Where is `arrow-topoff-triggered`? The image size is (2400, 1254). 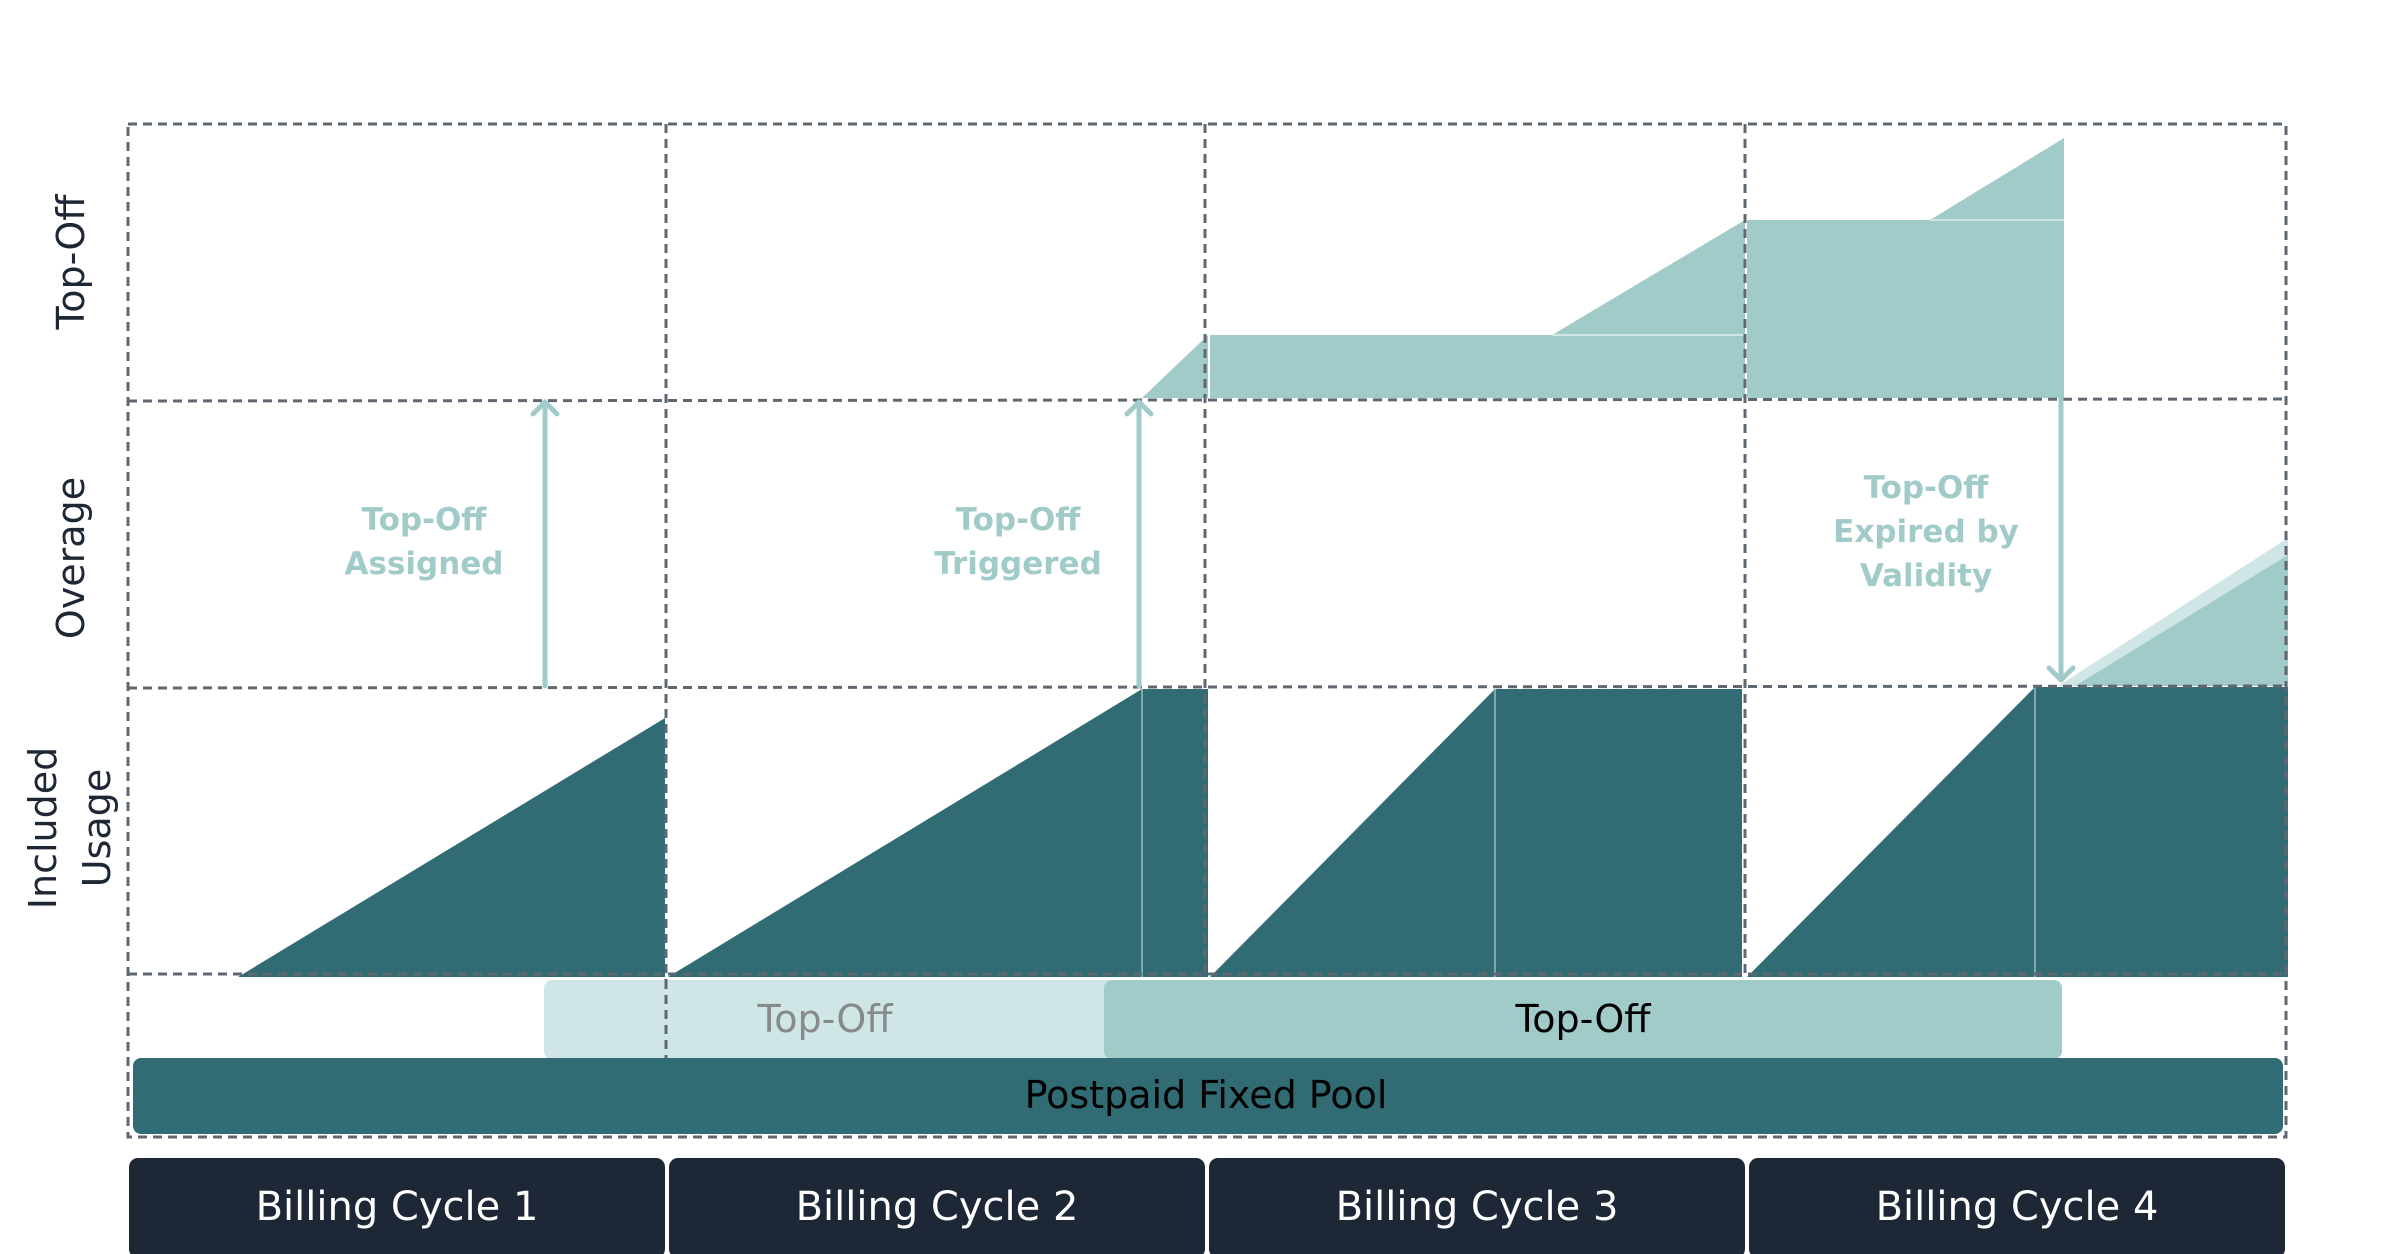 arrow-topoff-triggered is located at coordinates (1139, 544).